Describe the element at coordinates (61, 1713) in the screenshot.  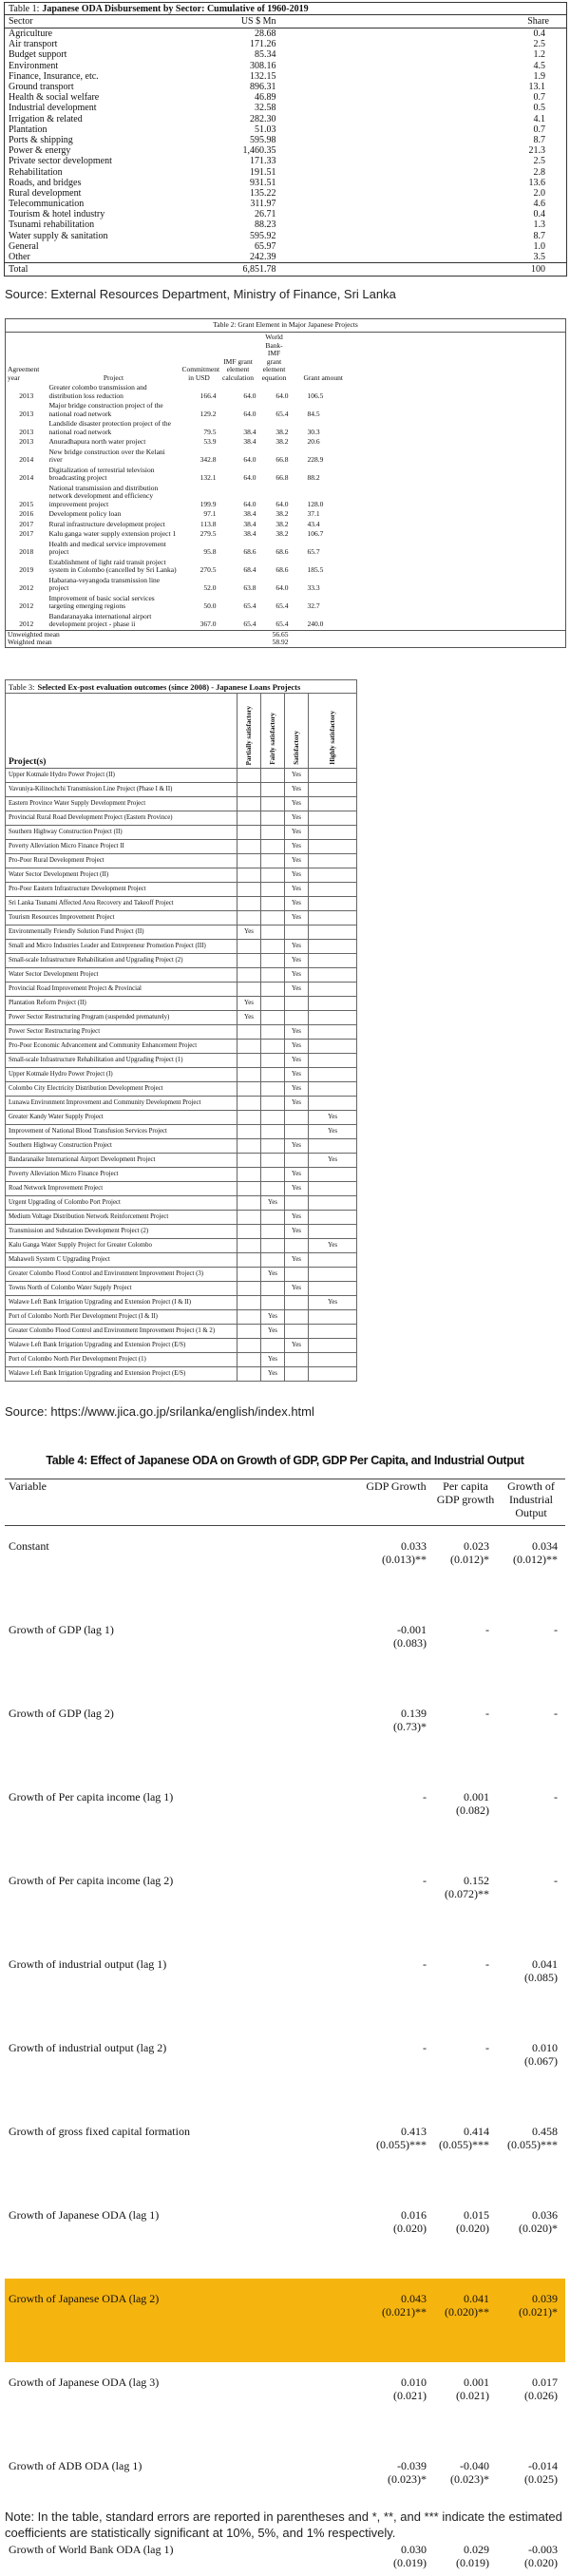
I see `variable: Growth of GDP (lag 2)` at that location.